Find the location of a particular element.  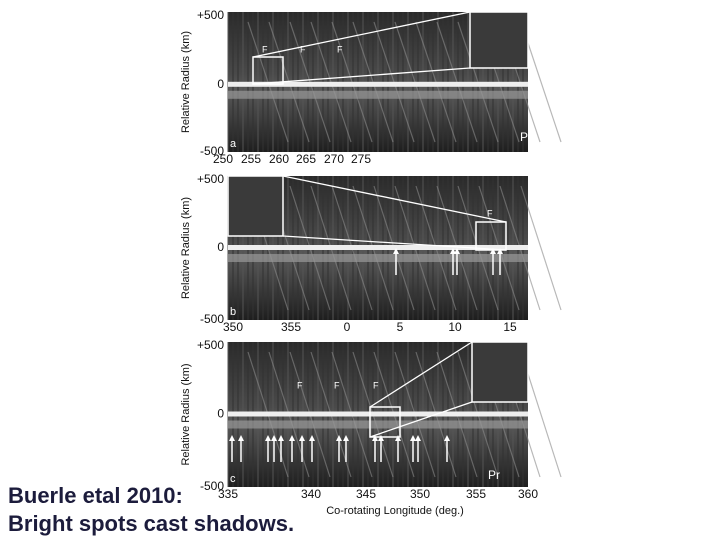

x-tick-label: 15 is located at coordinates (510, 327).